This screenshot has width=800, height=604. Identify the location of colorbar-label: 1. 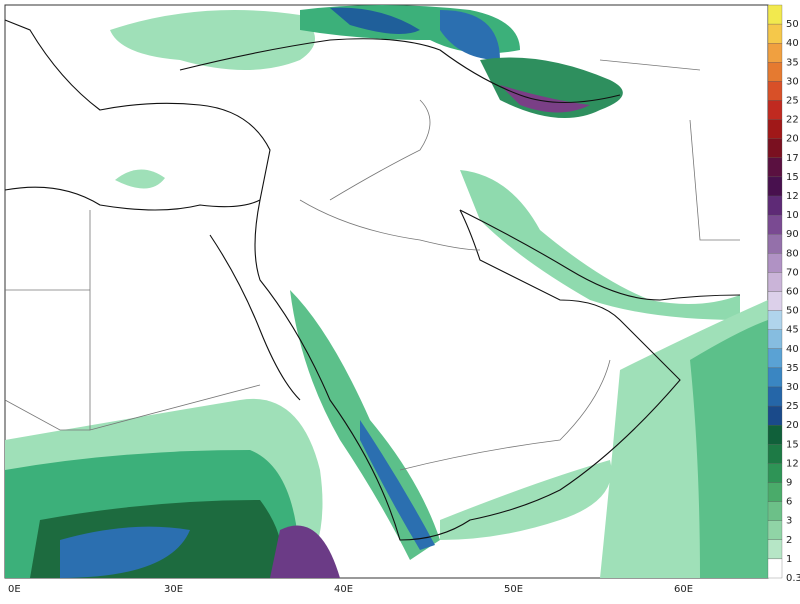
(789, 559).